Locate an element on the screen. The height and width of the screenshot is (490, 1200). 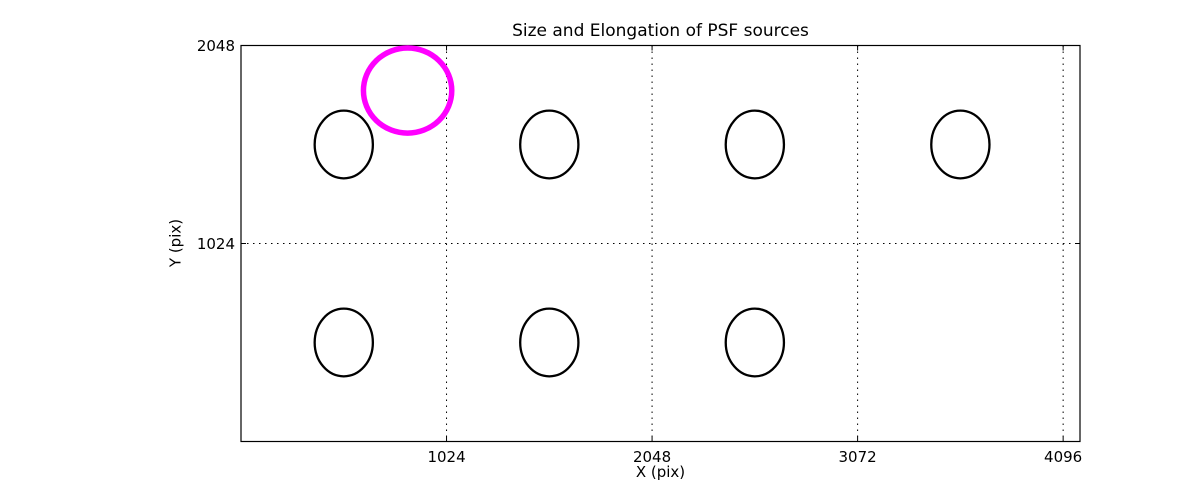
y-tick-label-1024: 1024 is located at coordinates (215, 243).